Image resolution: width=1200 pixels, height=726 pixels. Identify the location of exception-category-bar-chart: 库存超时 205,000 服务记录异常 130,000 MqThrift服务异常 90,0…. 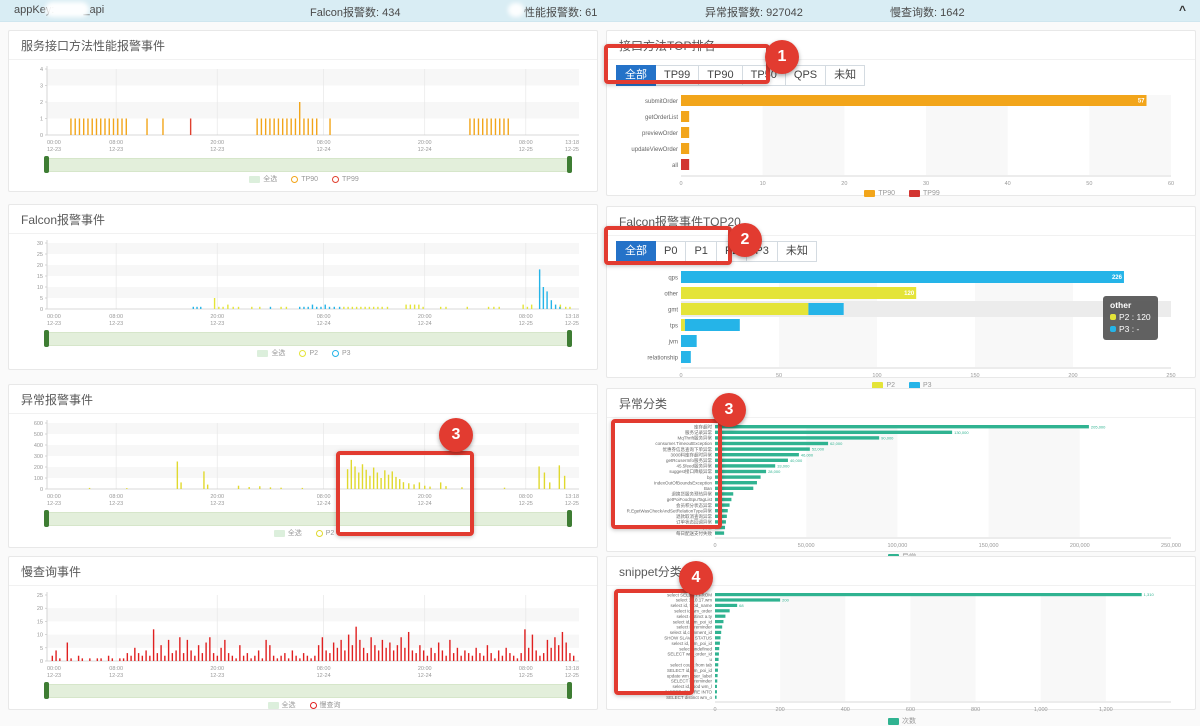
(902, 491).